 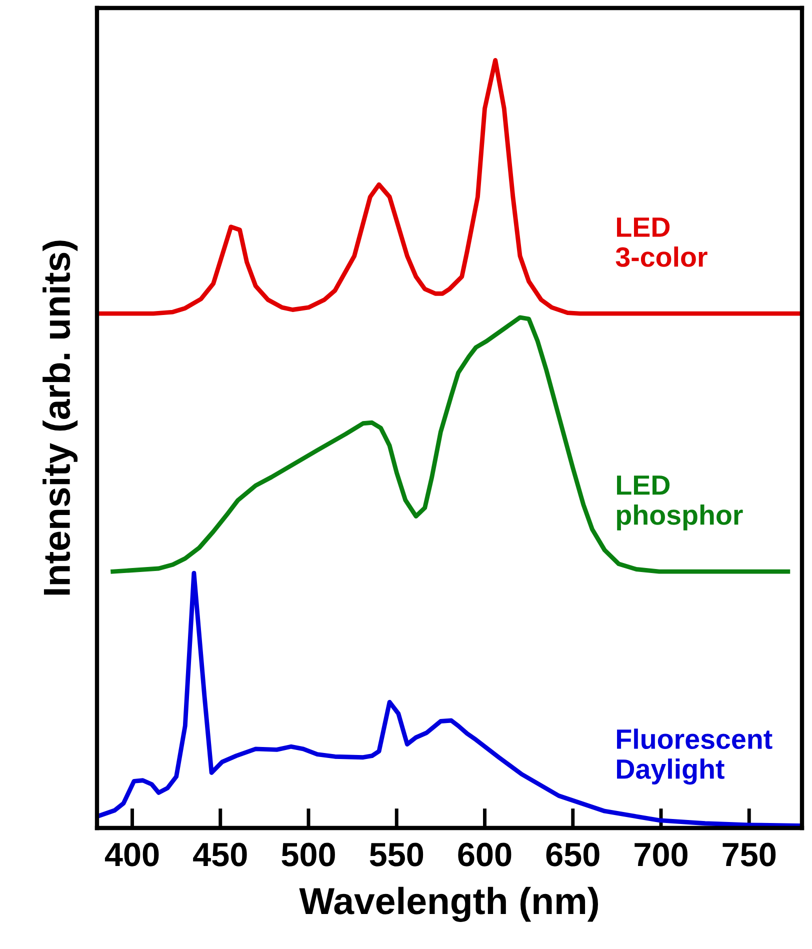 I want to click on x-tick-label: 550, so click(x=397, y=854).